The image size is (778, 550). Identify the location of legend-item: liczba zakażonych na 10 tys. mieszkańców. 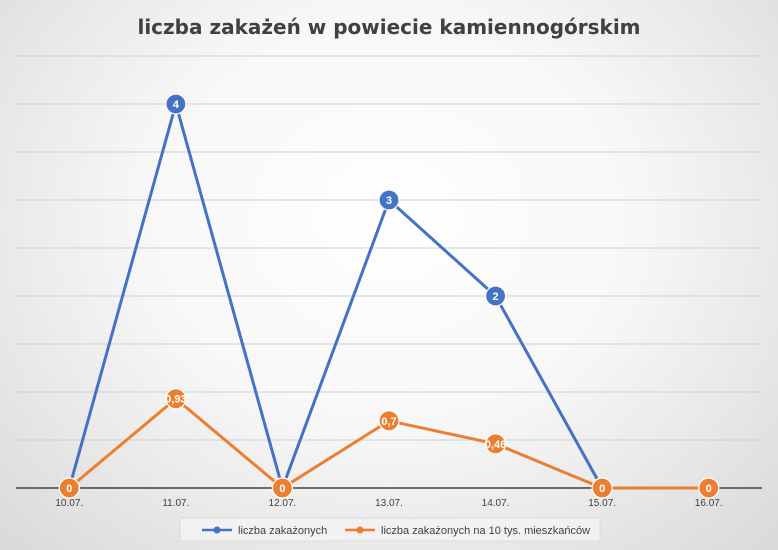
(467, 531).